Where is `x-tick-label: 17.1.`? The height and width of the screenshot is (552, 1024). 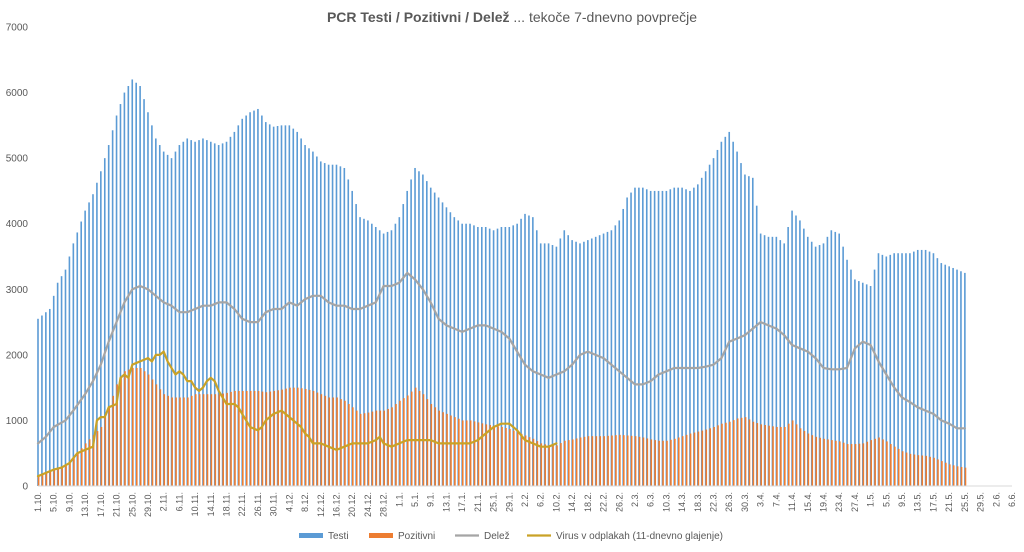 x-tick-label: 17.1. is located at coordinates (462, 502).